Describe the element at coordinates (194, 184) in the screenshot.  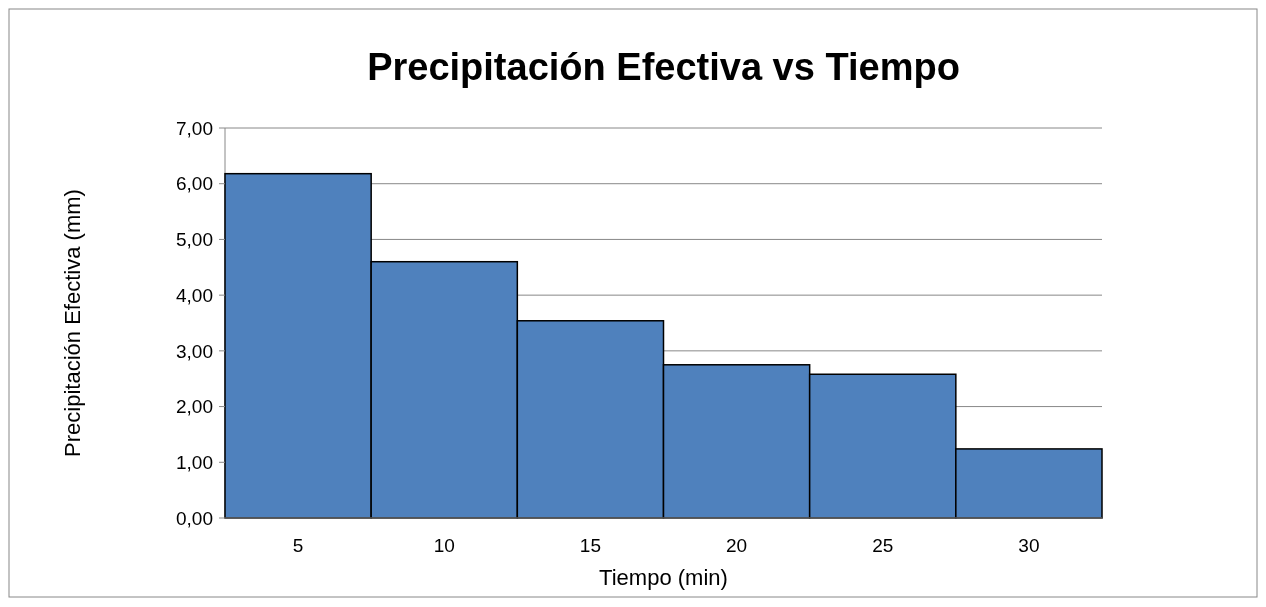
I see `y-tick-label: 6,00` at that location.